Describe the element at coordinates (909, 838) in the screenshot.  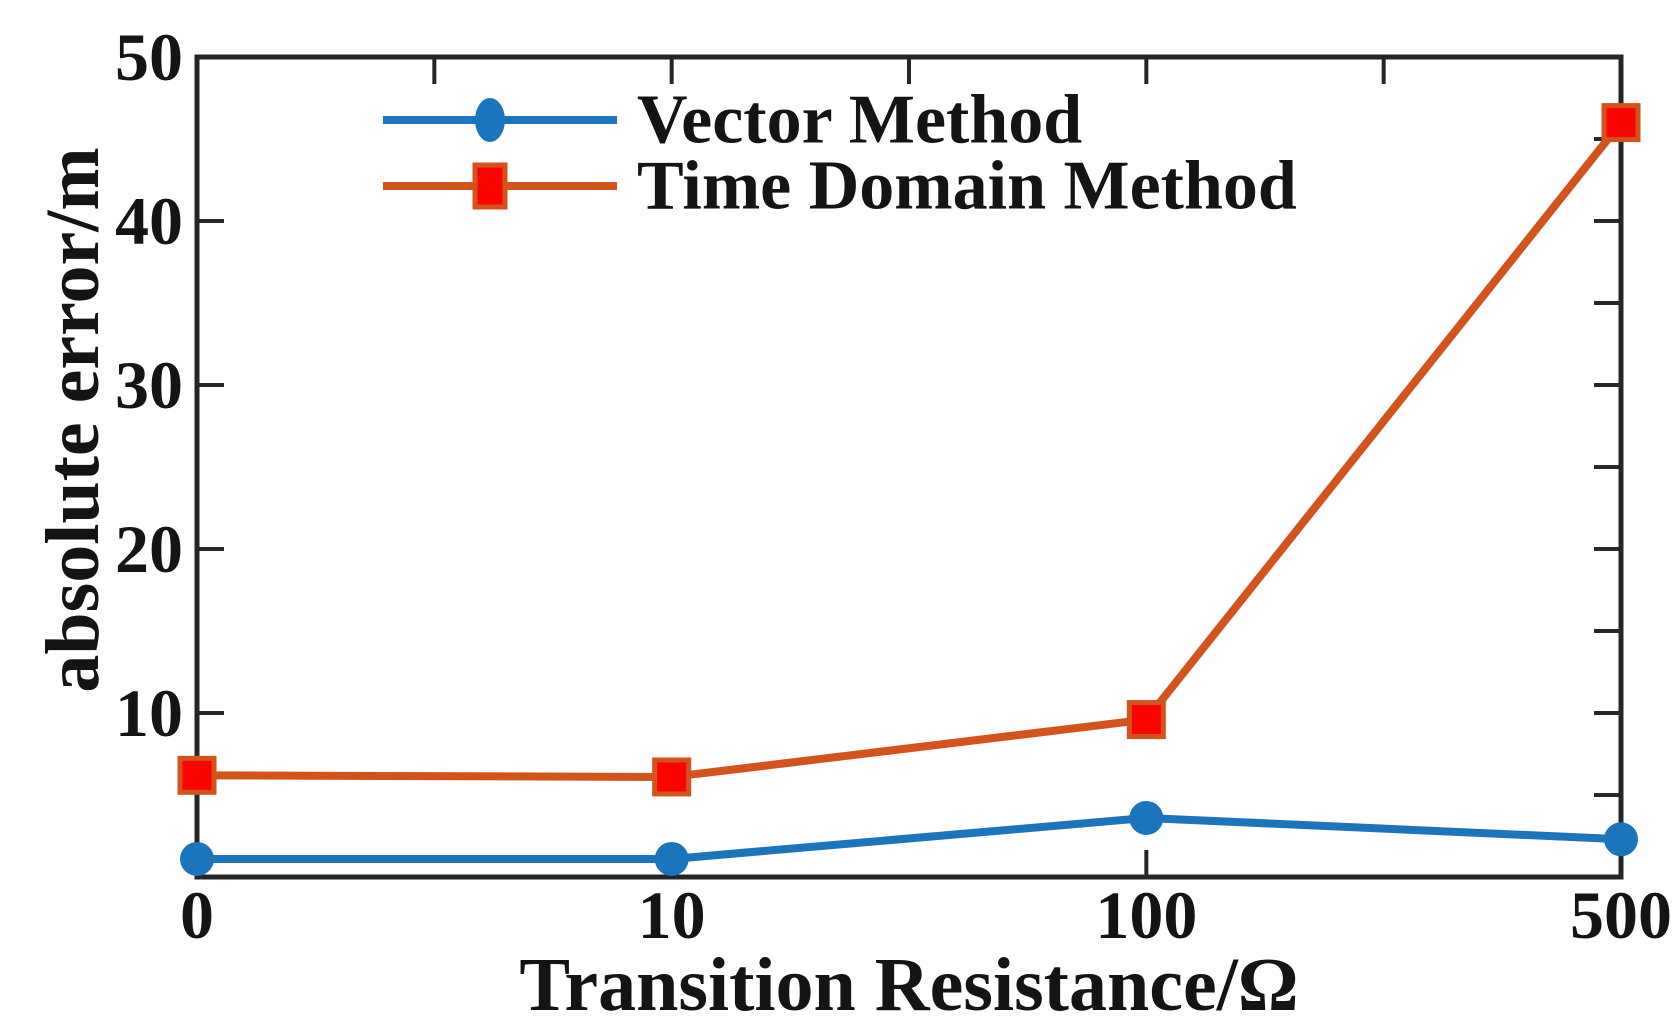
I see `series-line-vector-method` at that location.